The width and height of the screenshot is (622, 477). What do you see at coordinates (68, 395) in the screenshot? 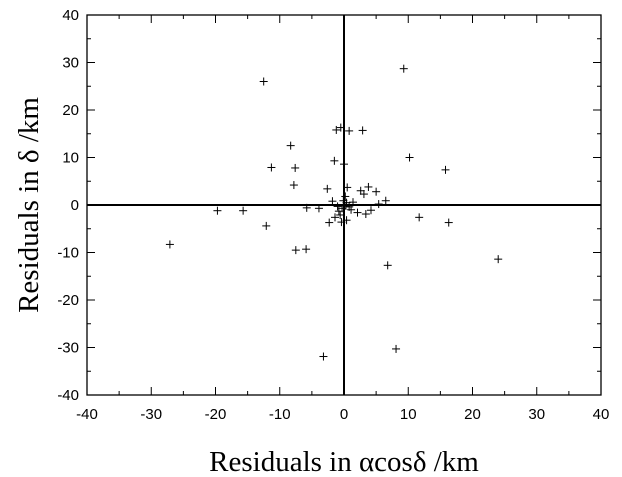
I see `y-tick-label: -40` at bounding box center [68, 395].